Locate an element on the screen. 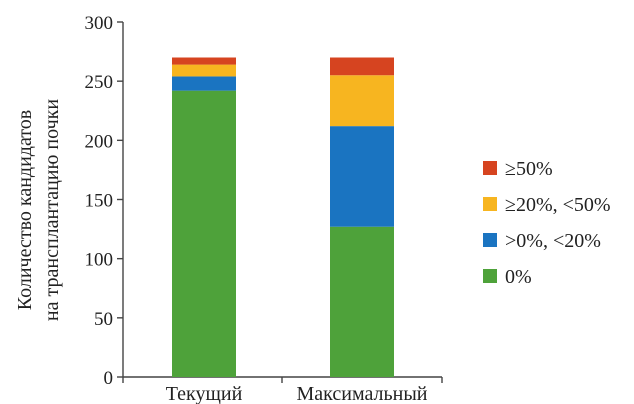 This screenshot has height=404, width=634. legend-label-3: 0% is located at coordinates (518, 277).